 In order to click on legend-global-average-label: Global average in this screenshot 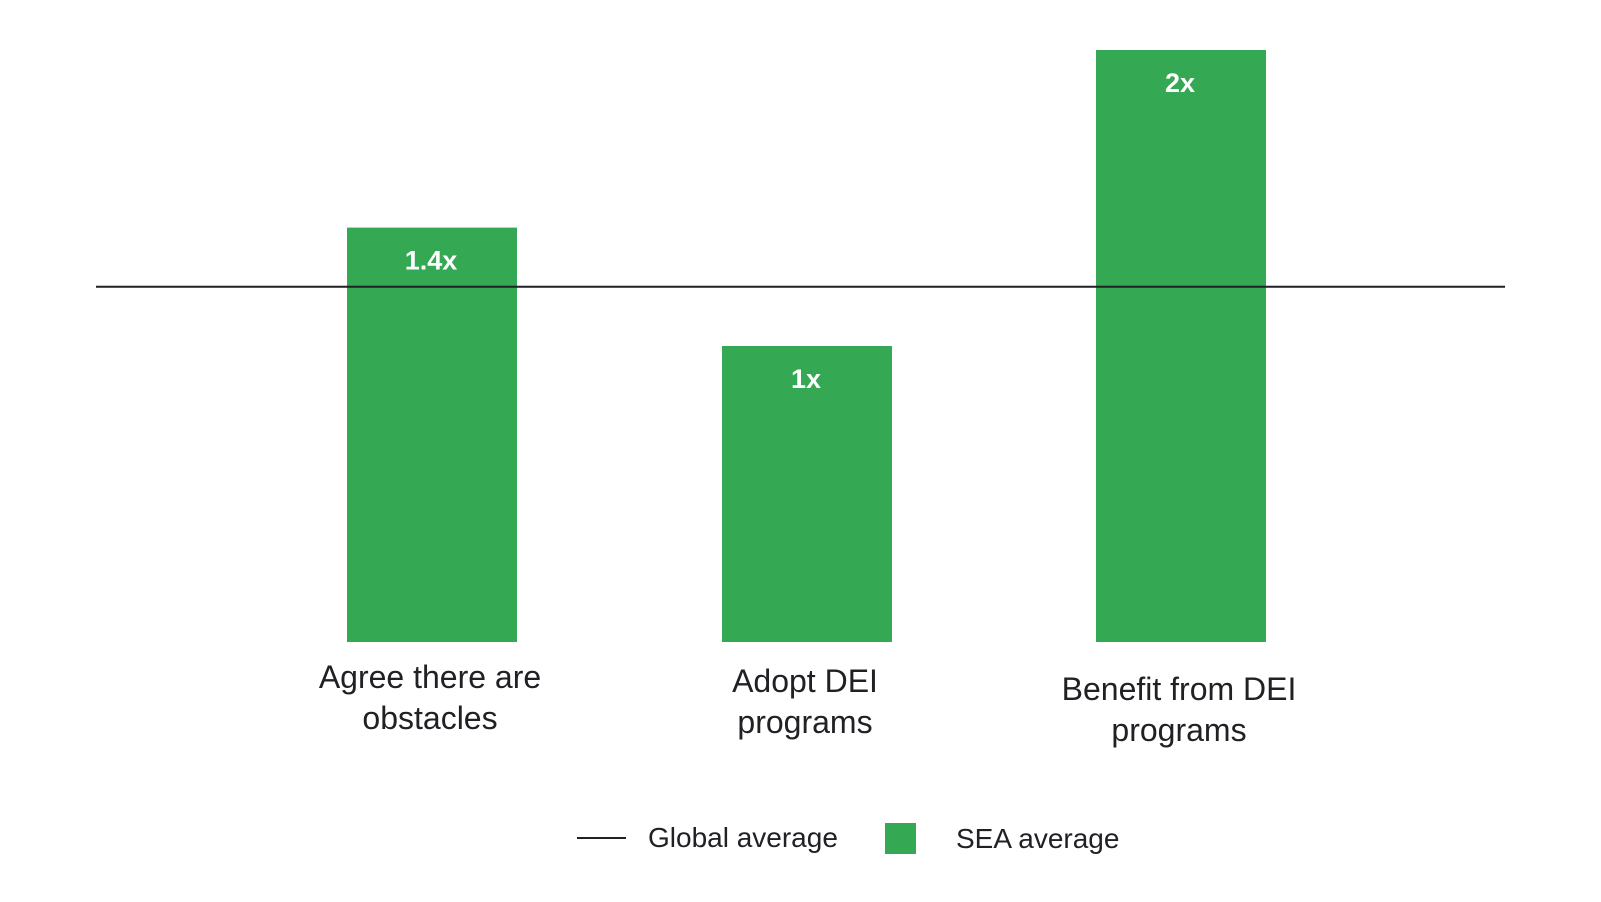, I will do `click(743, 837)`.